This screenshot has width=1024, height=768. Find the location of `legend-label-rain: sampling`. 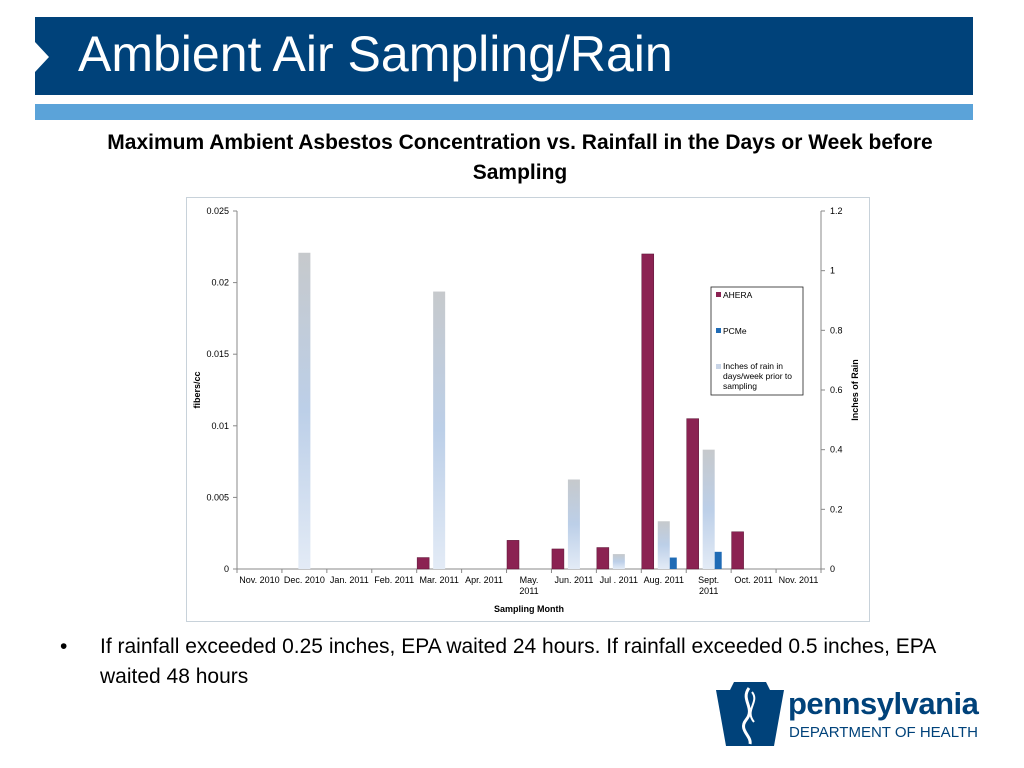

legend-label-rain: sampling is located at coordinates (740, 386).